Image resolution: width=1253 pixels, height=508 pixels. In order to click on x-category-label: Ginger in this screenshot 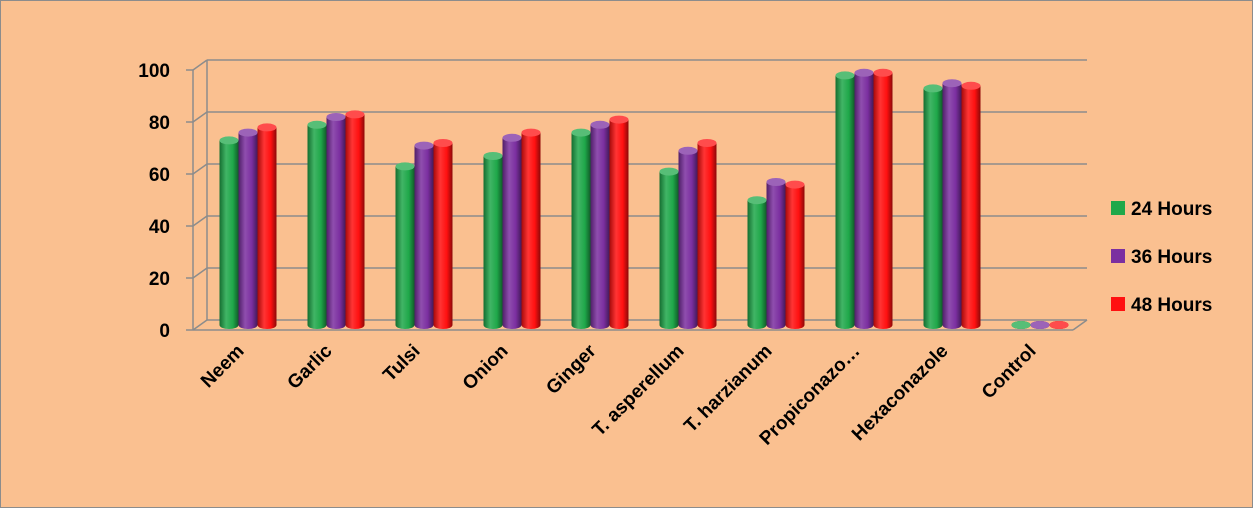, I will do `click(571, 369)`.